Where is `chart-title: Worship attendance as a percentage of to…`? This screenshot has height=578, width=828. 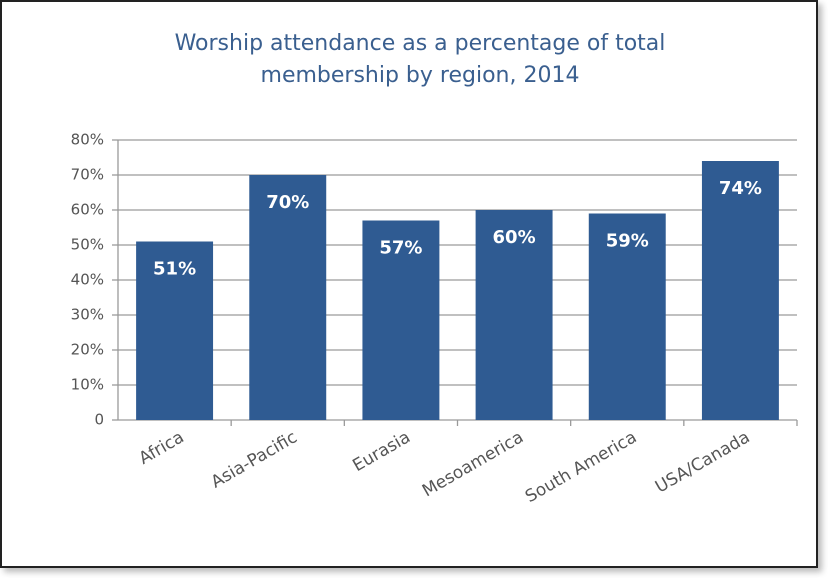 chart-title: Worship attendance as a percentage of to… is located at coordinates (420, 59).